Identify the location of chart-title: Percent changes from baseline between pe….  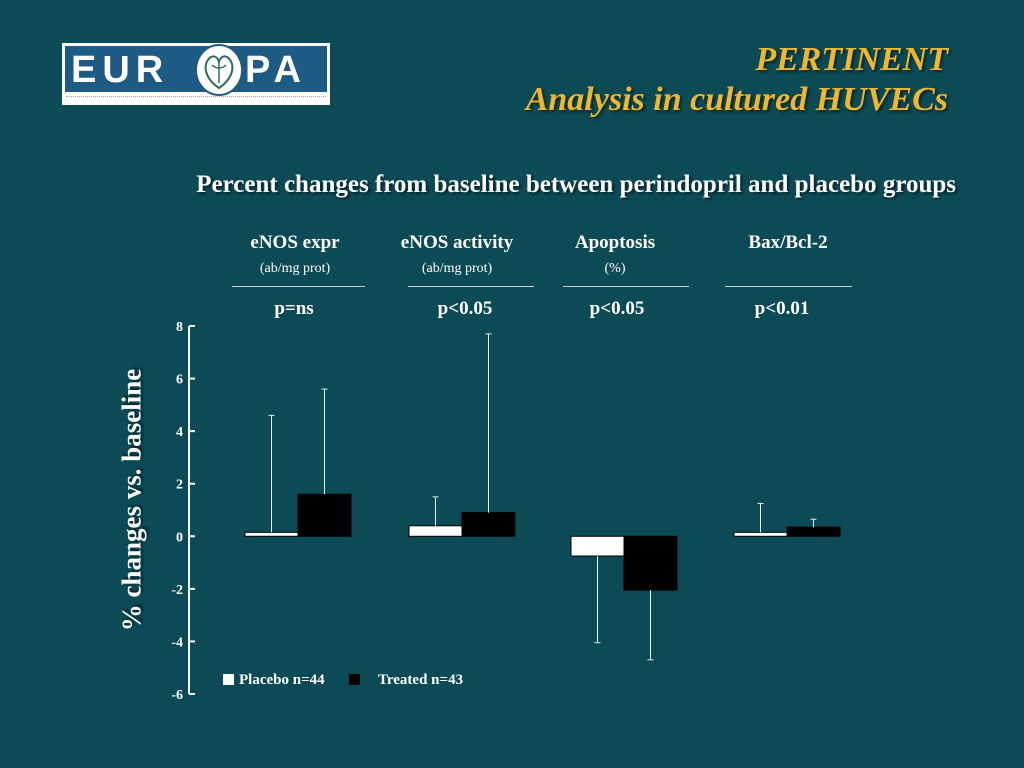
(576, 184).